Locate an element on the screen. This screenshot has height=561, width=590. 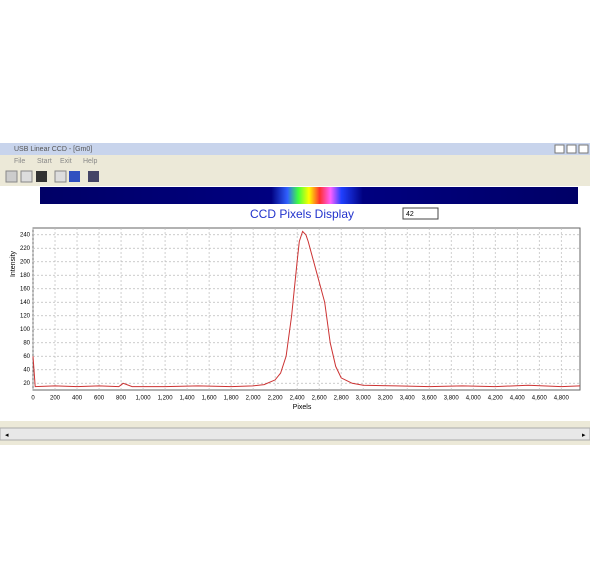
y-axis-label: Intensity is located at coordinates (13, 263).